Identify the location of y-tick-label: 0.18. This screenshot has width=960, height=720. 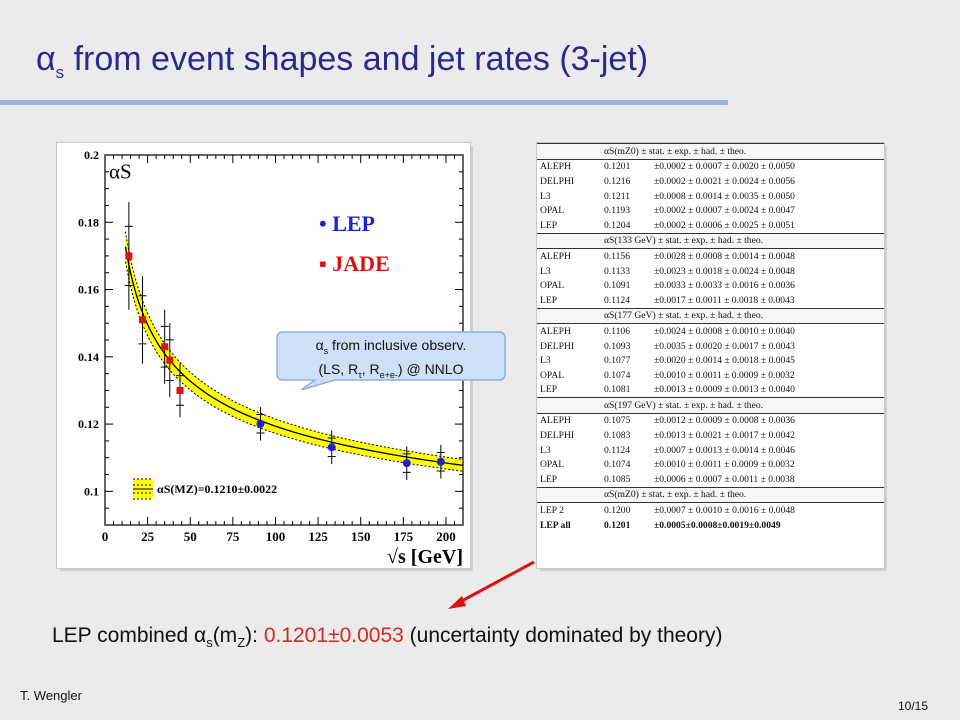
(88, 222).